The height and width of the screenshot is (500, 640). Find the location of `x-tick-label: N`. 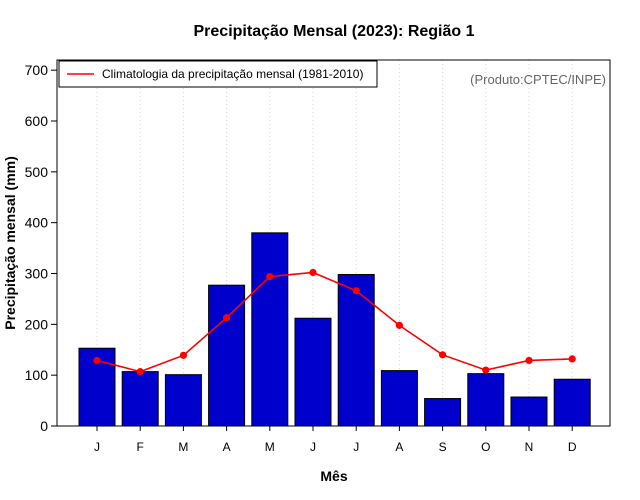

x-tick-label: N is located at coordinates (529, 447).